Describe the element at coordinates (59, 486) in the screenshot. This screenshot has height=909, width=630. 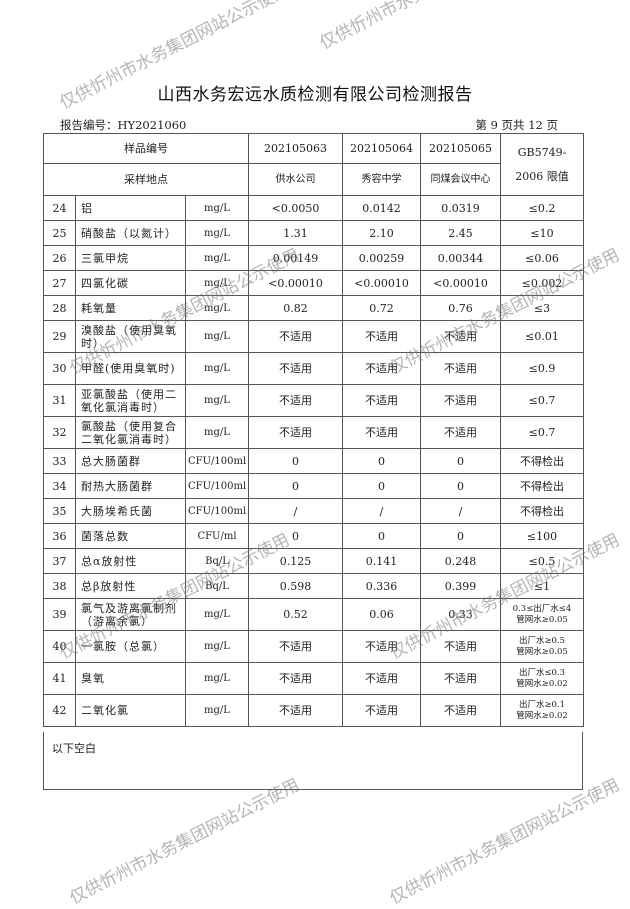
I see `item-number: 34` at that location.